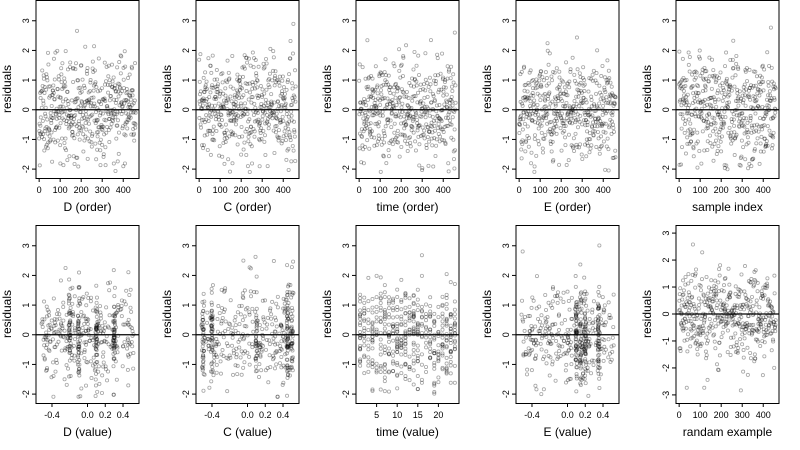 The height and width of the screenshot is (450, 800). Describe the element at coordinates (26, 364) in the screenshot. I see `y-tick-label: -1` at that location.